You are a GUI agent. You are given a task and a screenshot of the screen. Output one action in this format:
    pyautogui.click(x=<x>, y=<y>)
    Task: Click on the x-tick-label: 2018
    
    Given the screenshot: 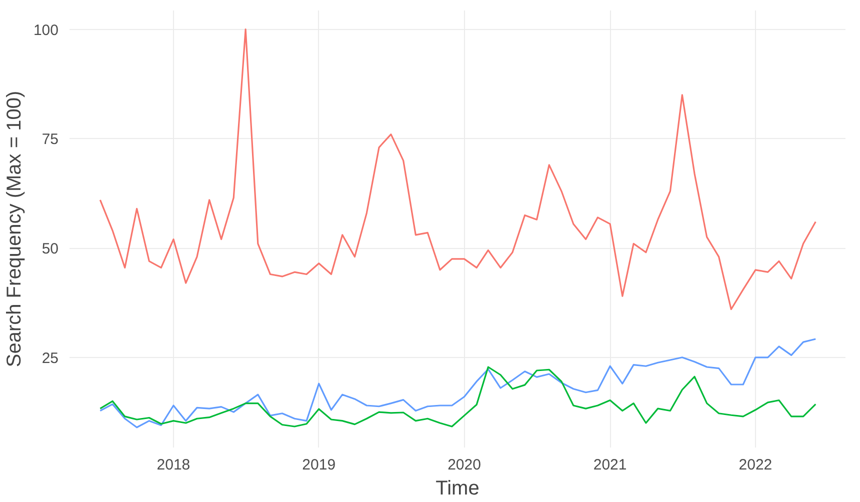 What is the action you would take?
    pyautogui.click(x=173, y=465)
    